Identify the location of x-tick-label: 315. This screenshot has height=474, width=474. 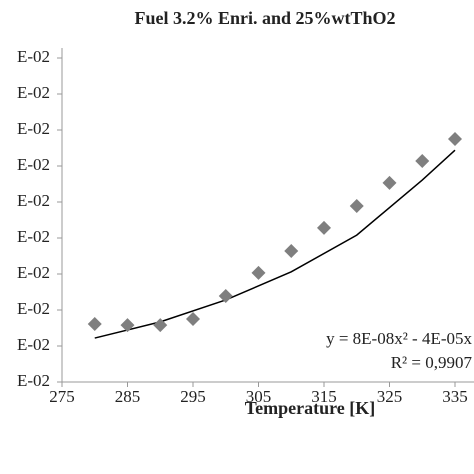
(324, 396).